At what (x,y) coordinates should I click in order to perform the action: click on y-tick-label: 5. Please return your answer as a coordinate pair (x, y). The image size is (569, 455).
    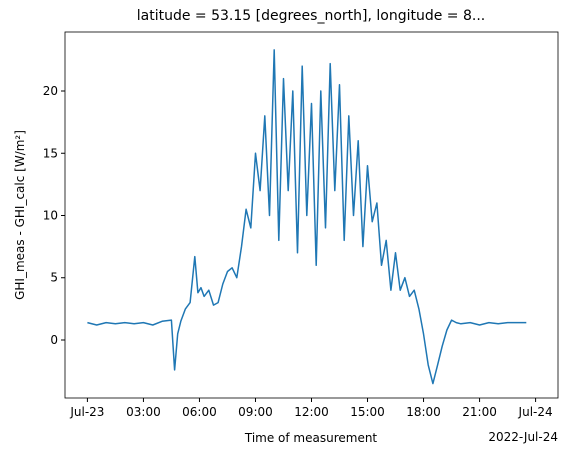
    Looking at the image, I should click on (54, 278).